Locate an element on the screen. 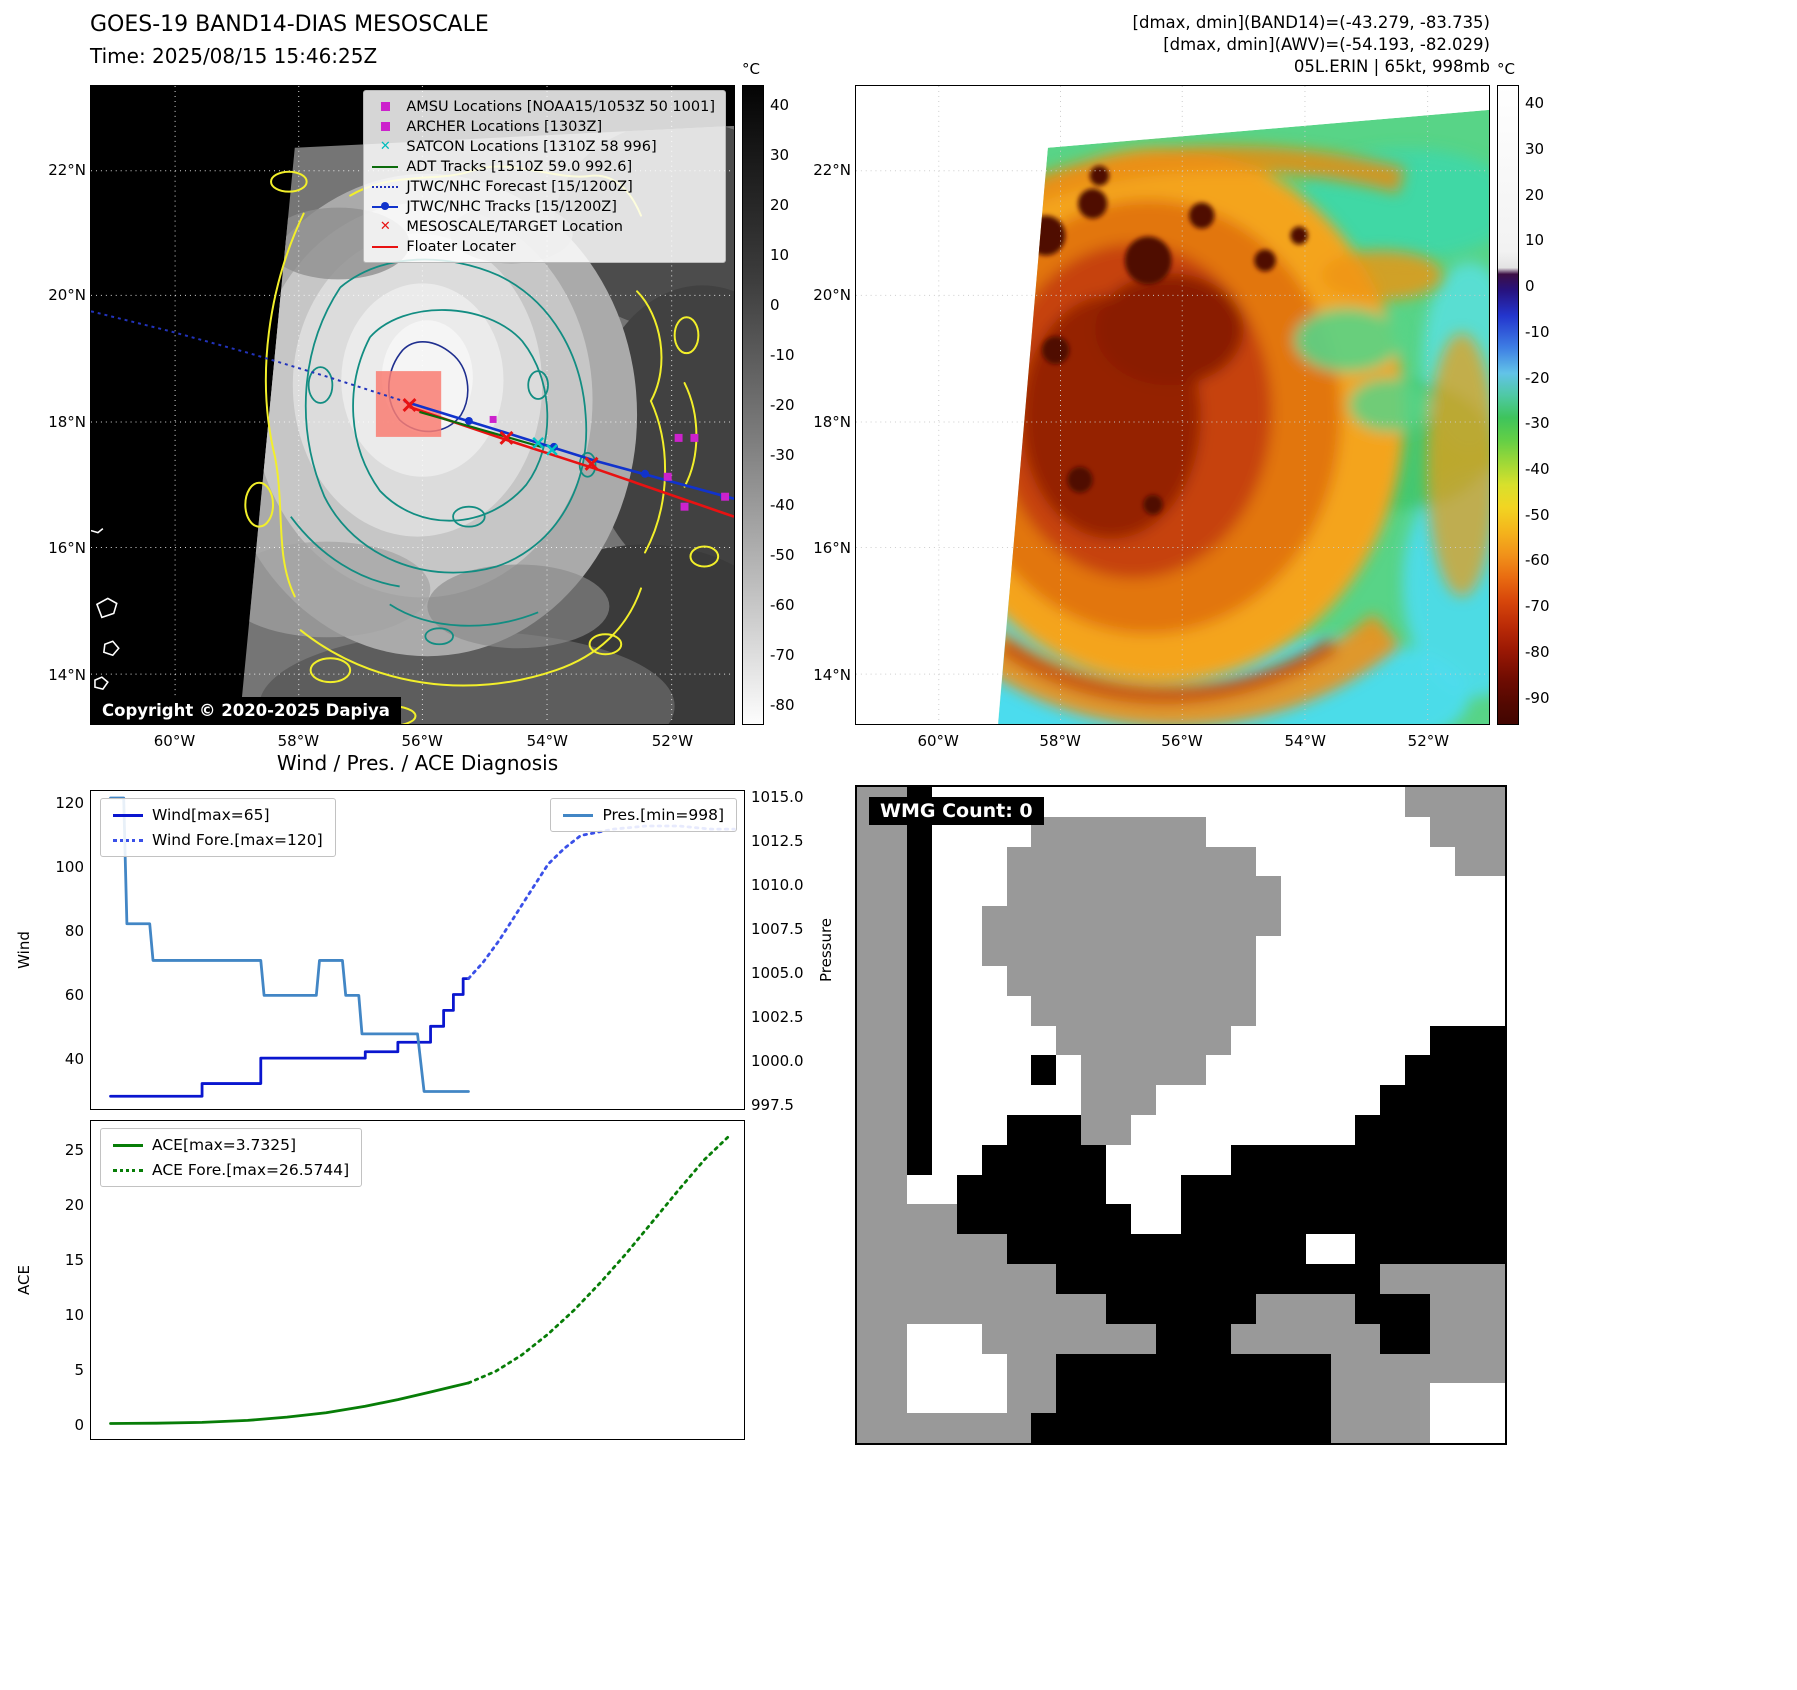 The width and height of the screenshot is (1797, 1690). timestamp: Time: 2025/08/15 15:46:25Z is located at coordinates (234, 56).